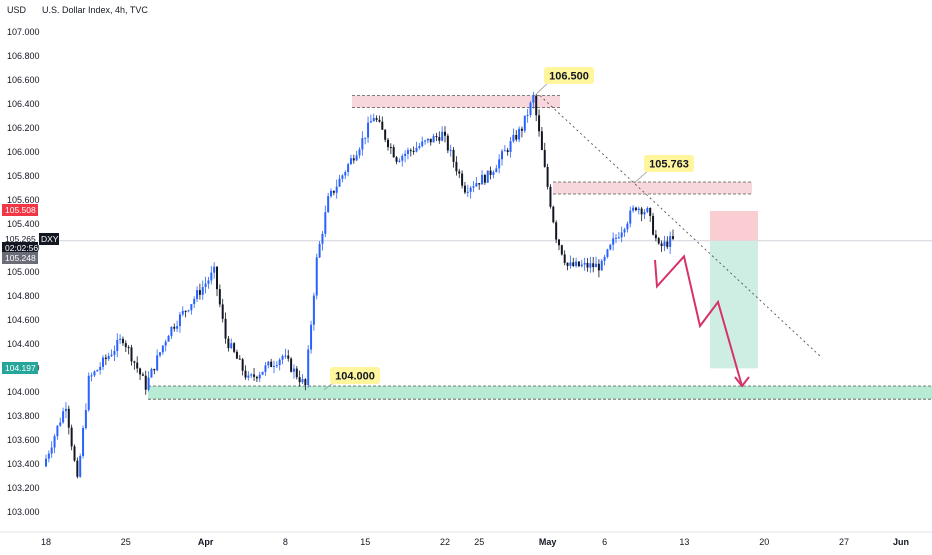 The width and height of the screenshot is (932, 555). What do you see at coordinates (680, 226) in the screenshot?
I see `trendline` at bounding box center [680, 226].